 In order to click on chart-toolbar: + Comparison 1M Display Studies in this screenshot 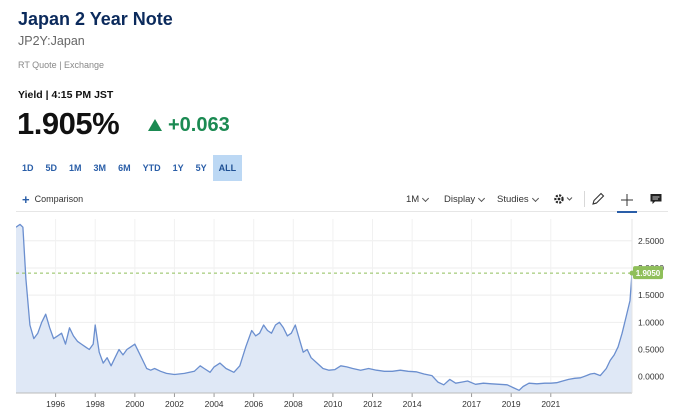, I will do `click(342, 198)`.